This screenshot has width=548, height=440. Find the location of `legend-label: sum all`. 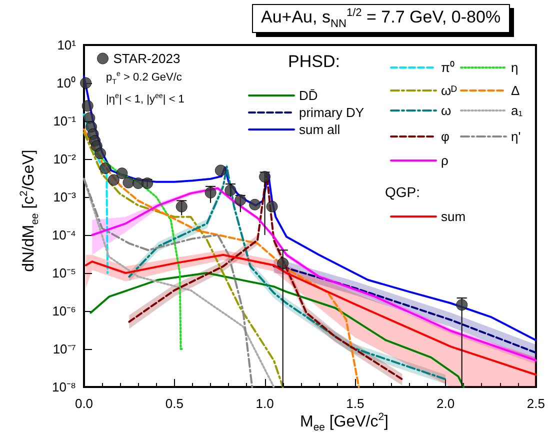

legend-label: sum all is located at coordinates (319, 129).